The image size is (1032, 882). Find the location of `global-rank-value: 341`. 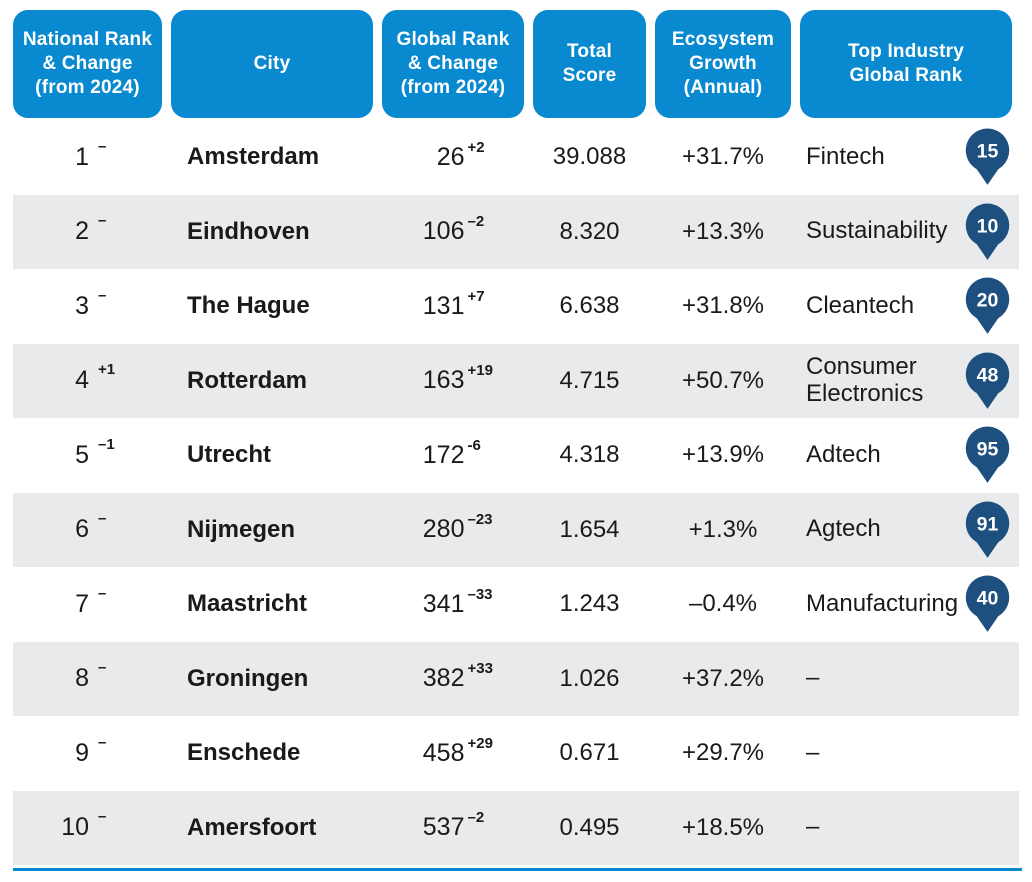

global-rank-value: 341 is located at coordinates (443, 603).